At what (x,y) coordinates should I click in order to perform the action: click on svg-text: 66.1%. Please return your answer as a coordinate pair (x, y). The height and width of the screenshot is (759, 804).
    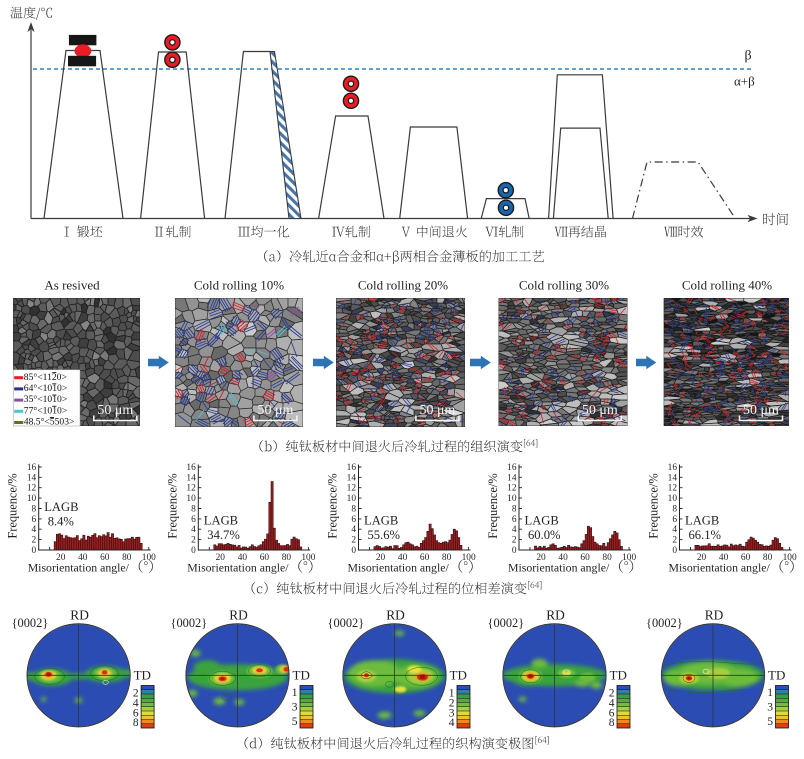
    Looking at the image, I should click on (705, 535).